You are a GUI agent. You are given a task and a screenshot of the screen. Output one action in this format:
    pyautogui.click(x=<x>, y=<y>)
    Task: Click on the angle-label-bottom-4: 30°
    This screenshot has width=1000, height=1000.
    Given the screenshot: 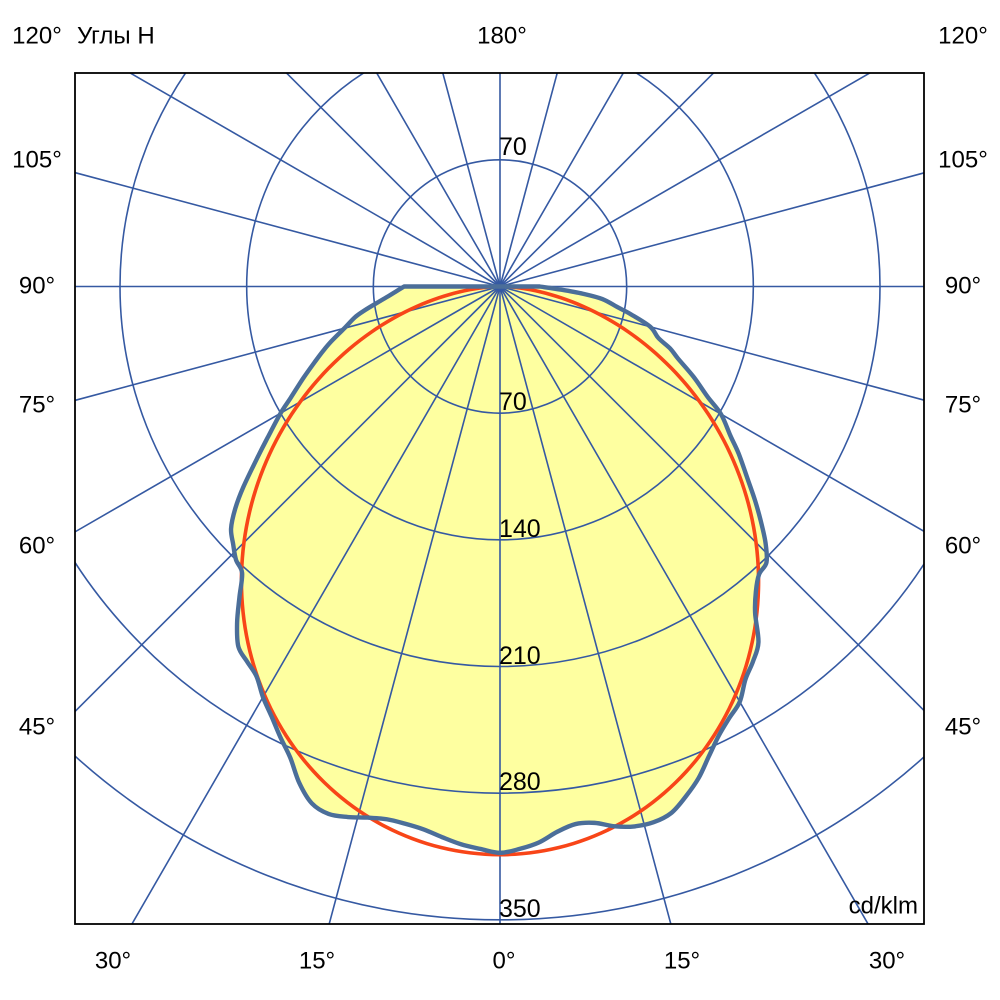 What is the action you would take?
    pyautogui.click(x=887, y=961)
    